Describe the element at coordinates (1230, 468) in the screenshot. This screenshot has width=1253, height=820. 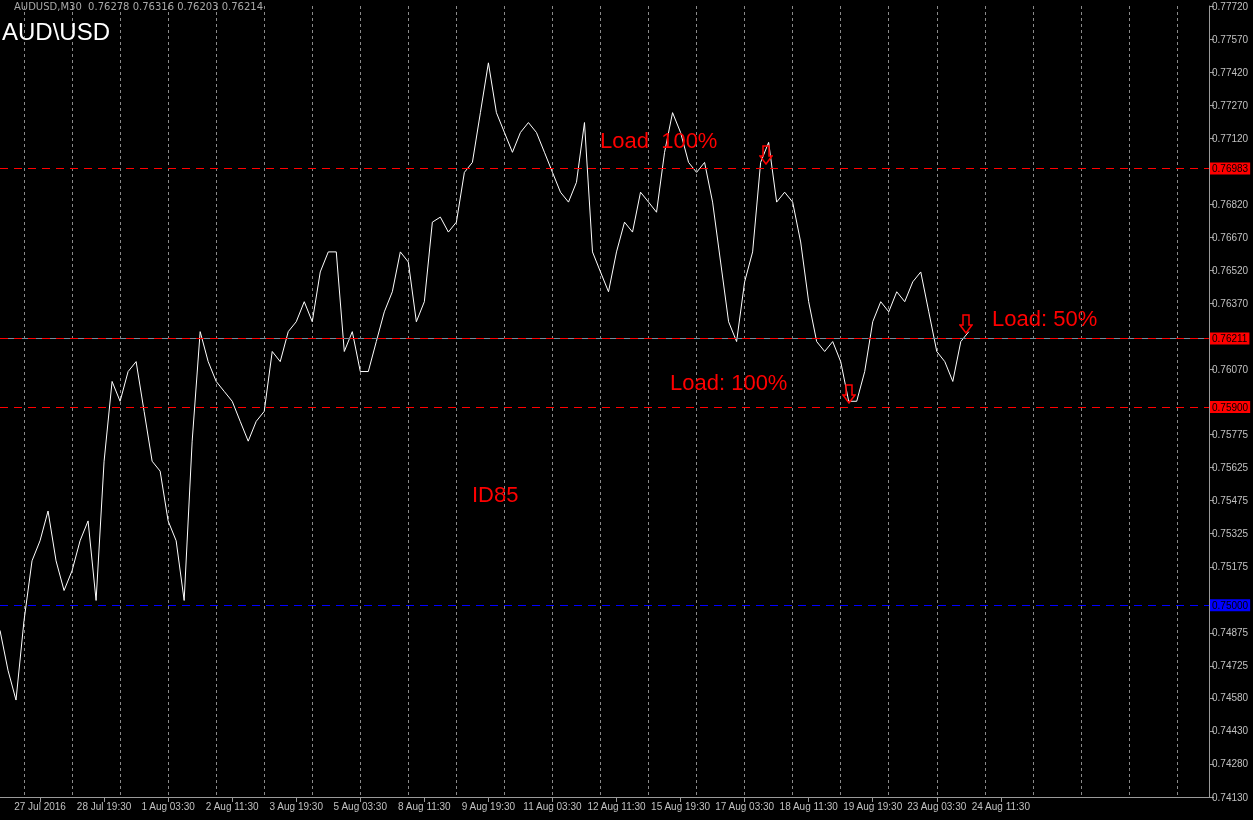
I see `y-tick-label: 0.75625` at that location.